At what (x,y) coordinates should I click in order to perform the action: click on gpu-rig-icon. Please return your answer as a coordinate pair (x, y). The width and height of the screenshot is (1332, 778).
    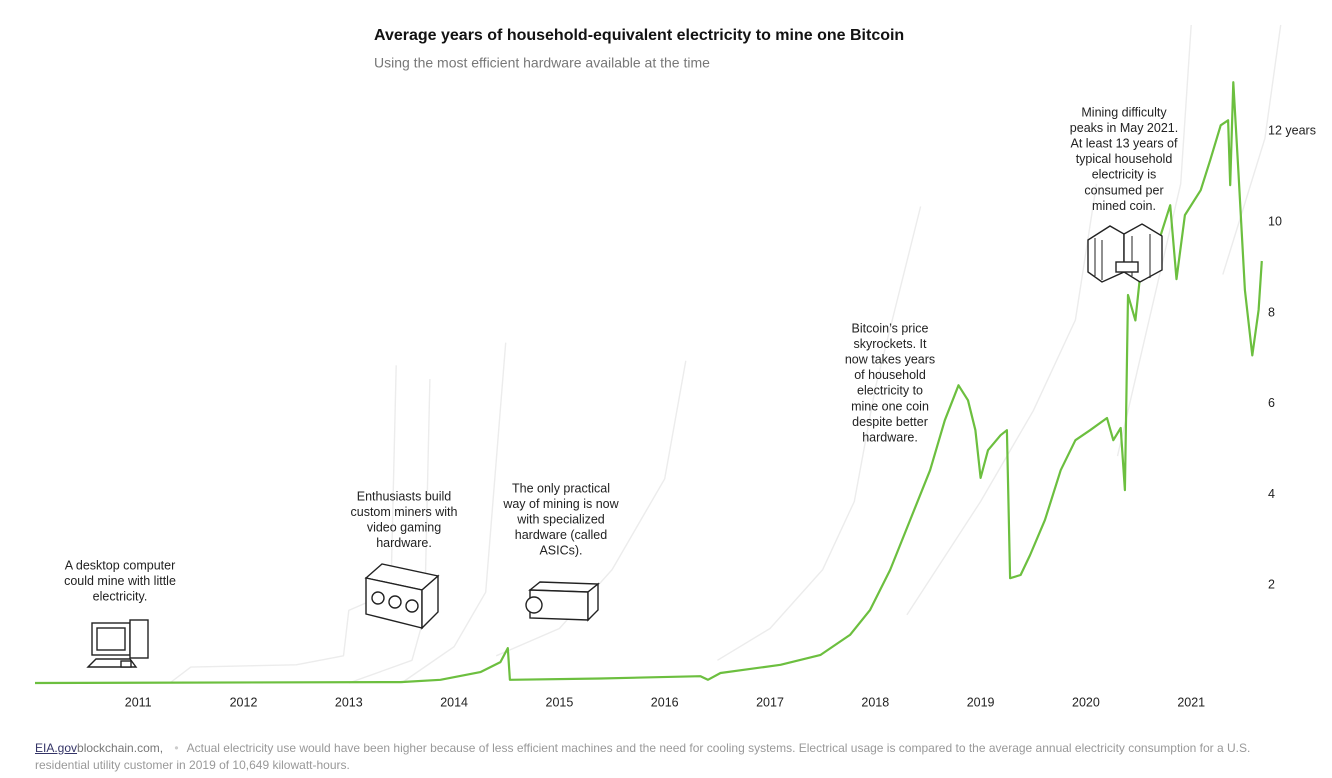
    Looking at the image, I should click on (402, 596).